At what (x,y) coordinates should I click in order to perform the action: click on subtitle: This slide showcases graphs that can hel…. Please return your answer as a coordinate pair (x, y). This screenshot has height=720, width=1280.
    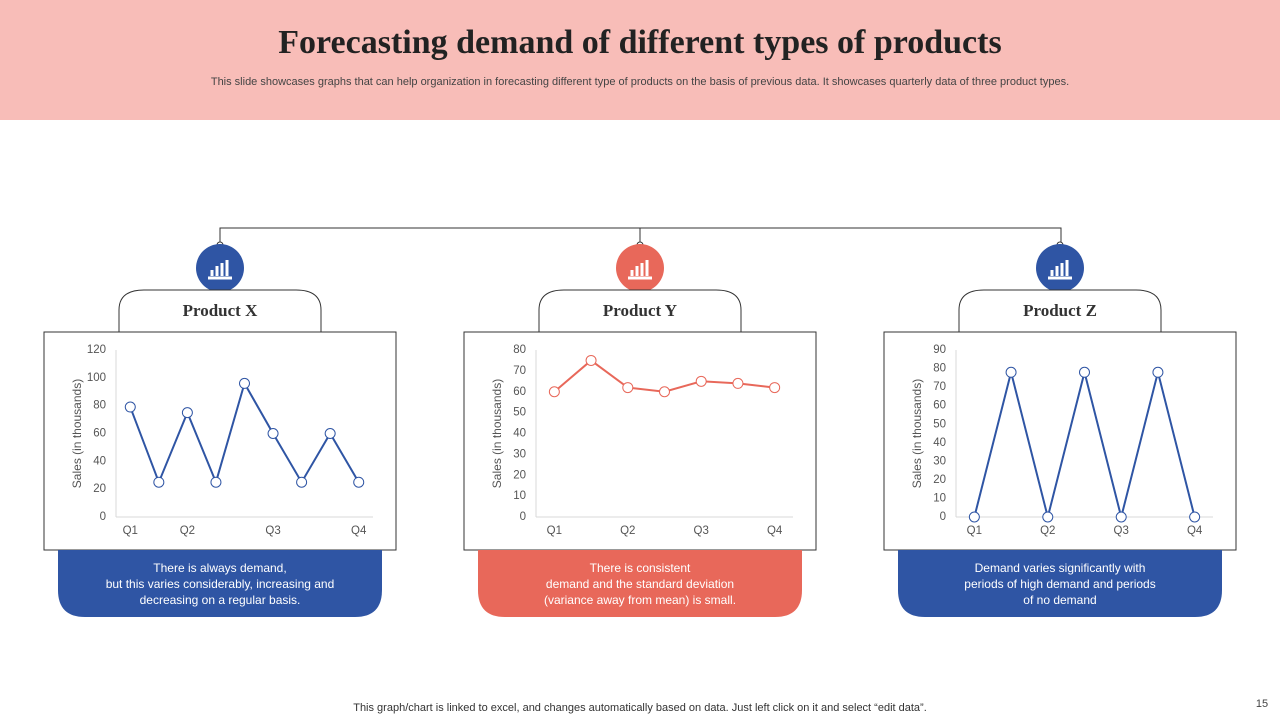
    Looking at the image, I should click on (640, 82).